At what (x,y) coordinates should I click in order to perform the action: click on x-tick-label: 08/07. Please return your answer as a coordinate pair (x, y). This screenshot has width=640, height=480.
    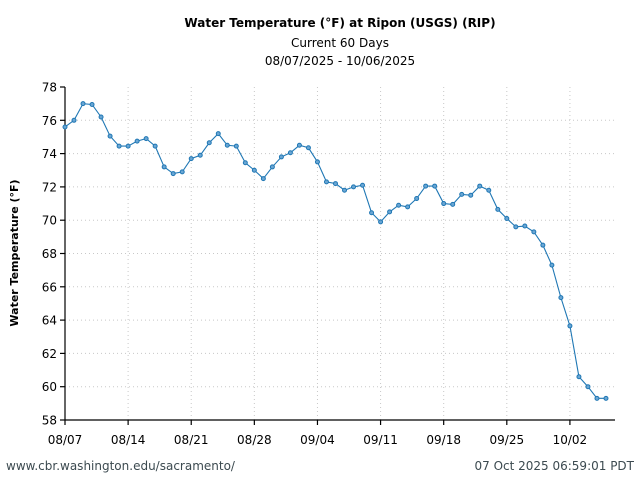
    Looking at the image, I should click on (65, 440).